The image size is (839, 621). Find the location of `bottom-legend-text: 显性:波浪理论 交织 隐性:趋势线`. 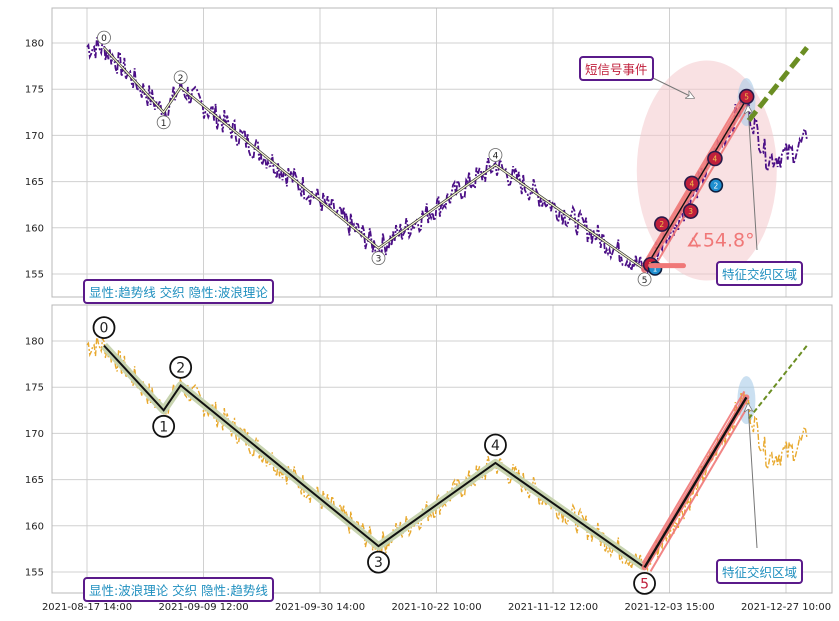

bottom-legend-text: 显性:波浪理论 交织 隐性:趋势线 is located at coordinates (178, 590).